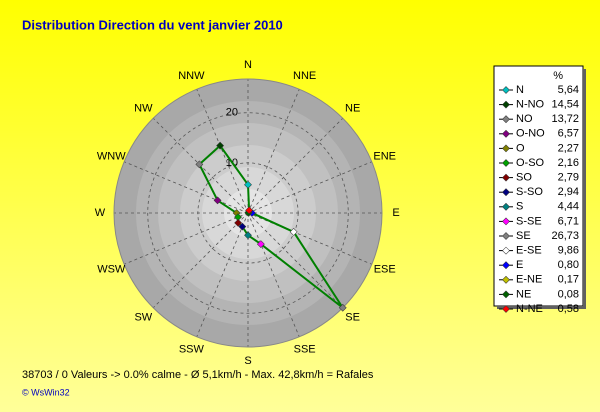 Image resolution: width=600 pixels, height=412 pixels. I want to click on legend-label: E, so click(519, 265).